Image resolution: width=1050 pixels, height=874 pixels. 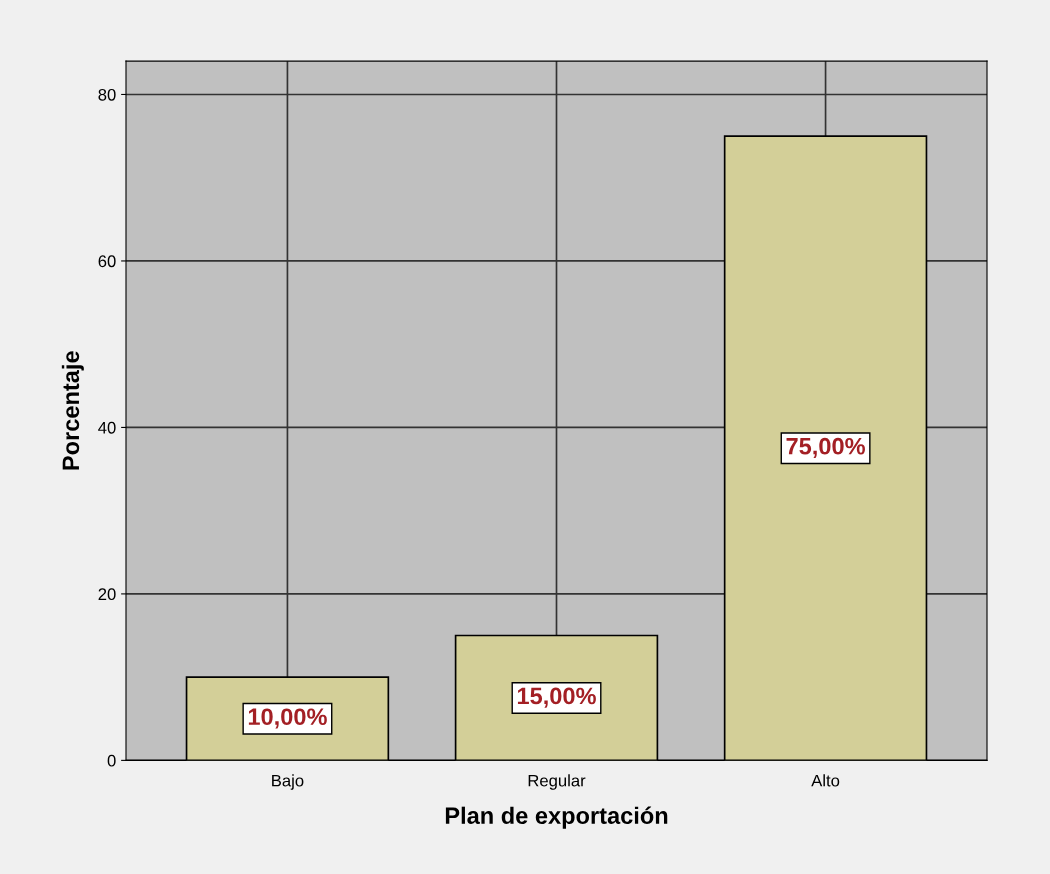 I want to click on x-tick-label: Bajo, so click(x=288, y=782).